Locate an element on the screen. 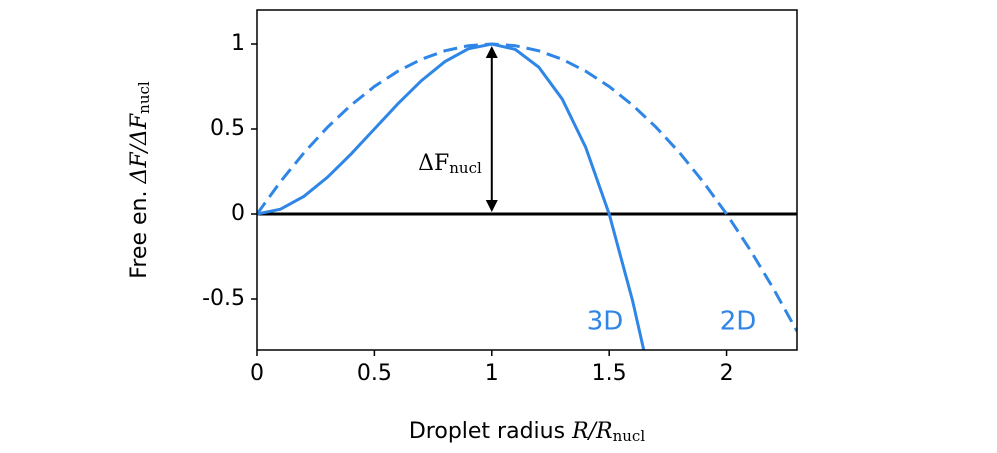 This screenshot has height=453, width=997. series-label: 2D is located at coordinates (738, 322).